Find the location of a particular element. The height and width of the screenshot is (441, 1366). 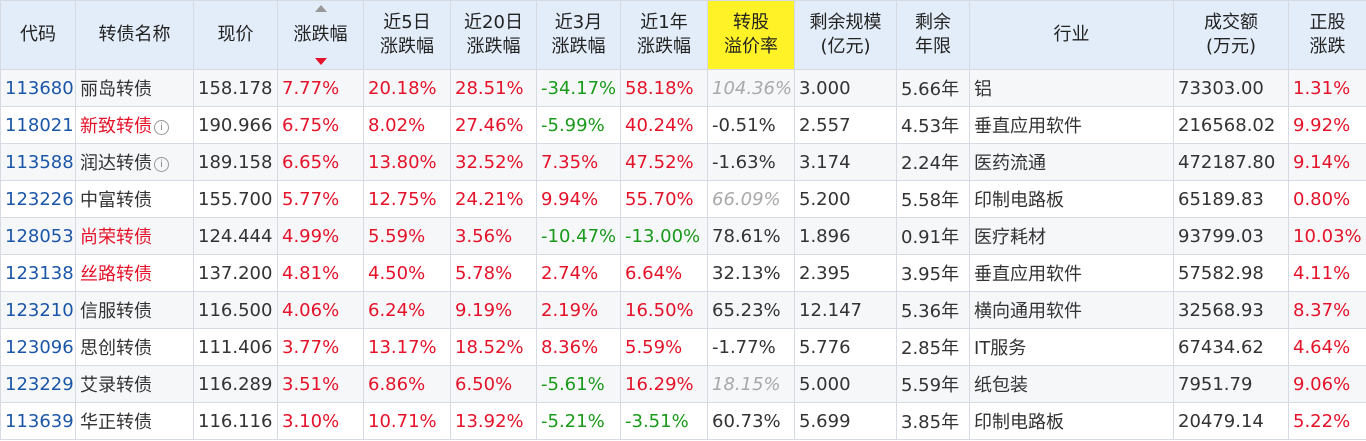

col-header-5d: 近5日 涨跌幅 is located at coordinates (407, 35).